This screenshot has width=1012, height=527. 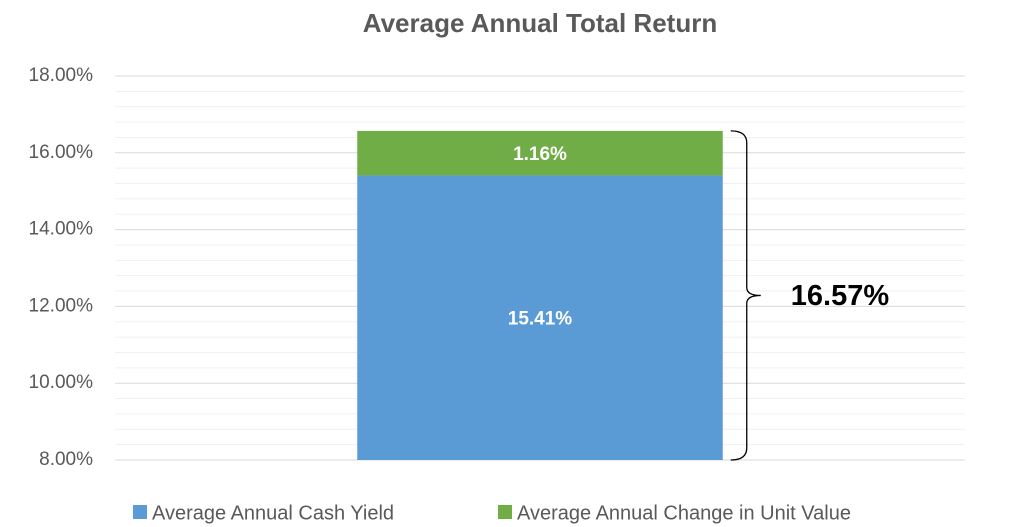 What do you see at coordinates (66, 459) in the screenshot?
I see `y-tick-label: 8.00%` at bounding box center [66, 459].